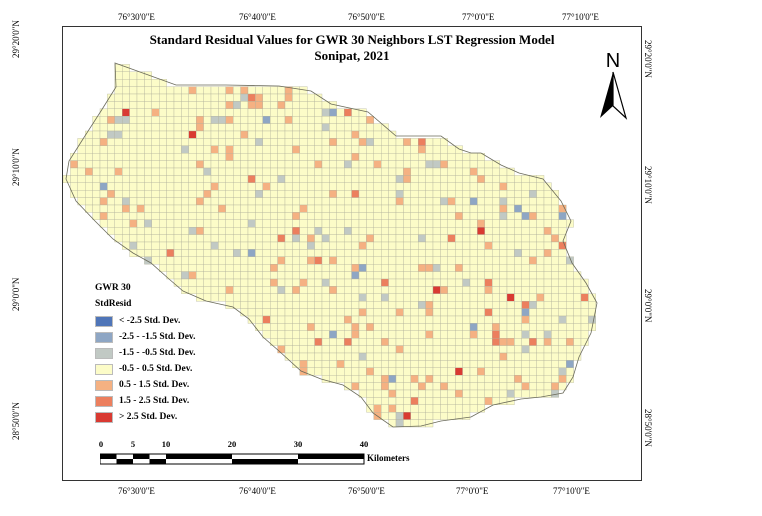 This screenshot has width=762, height=516. I want to click on legend-swatch, so click(104, 337).